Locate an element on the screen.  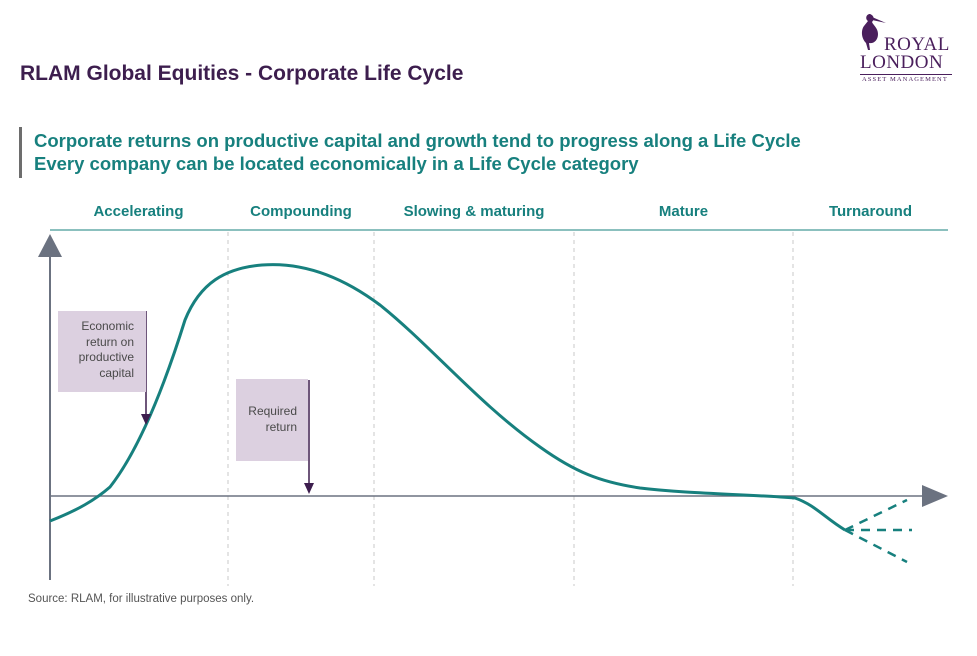
logo-divider is located at coordinates (906, 74).